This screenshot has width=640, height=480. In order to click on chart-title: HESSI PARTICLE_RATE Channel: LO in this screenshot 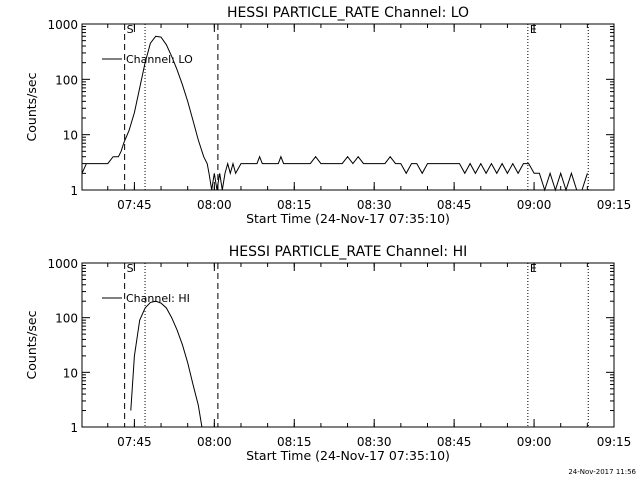, I will do `click(348, 13)`.